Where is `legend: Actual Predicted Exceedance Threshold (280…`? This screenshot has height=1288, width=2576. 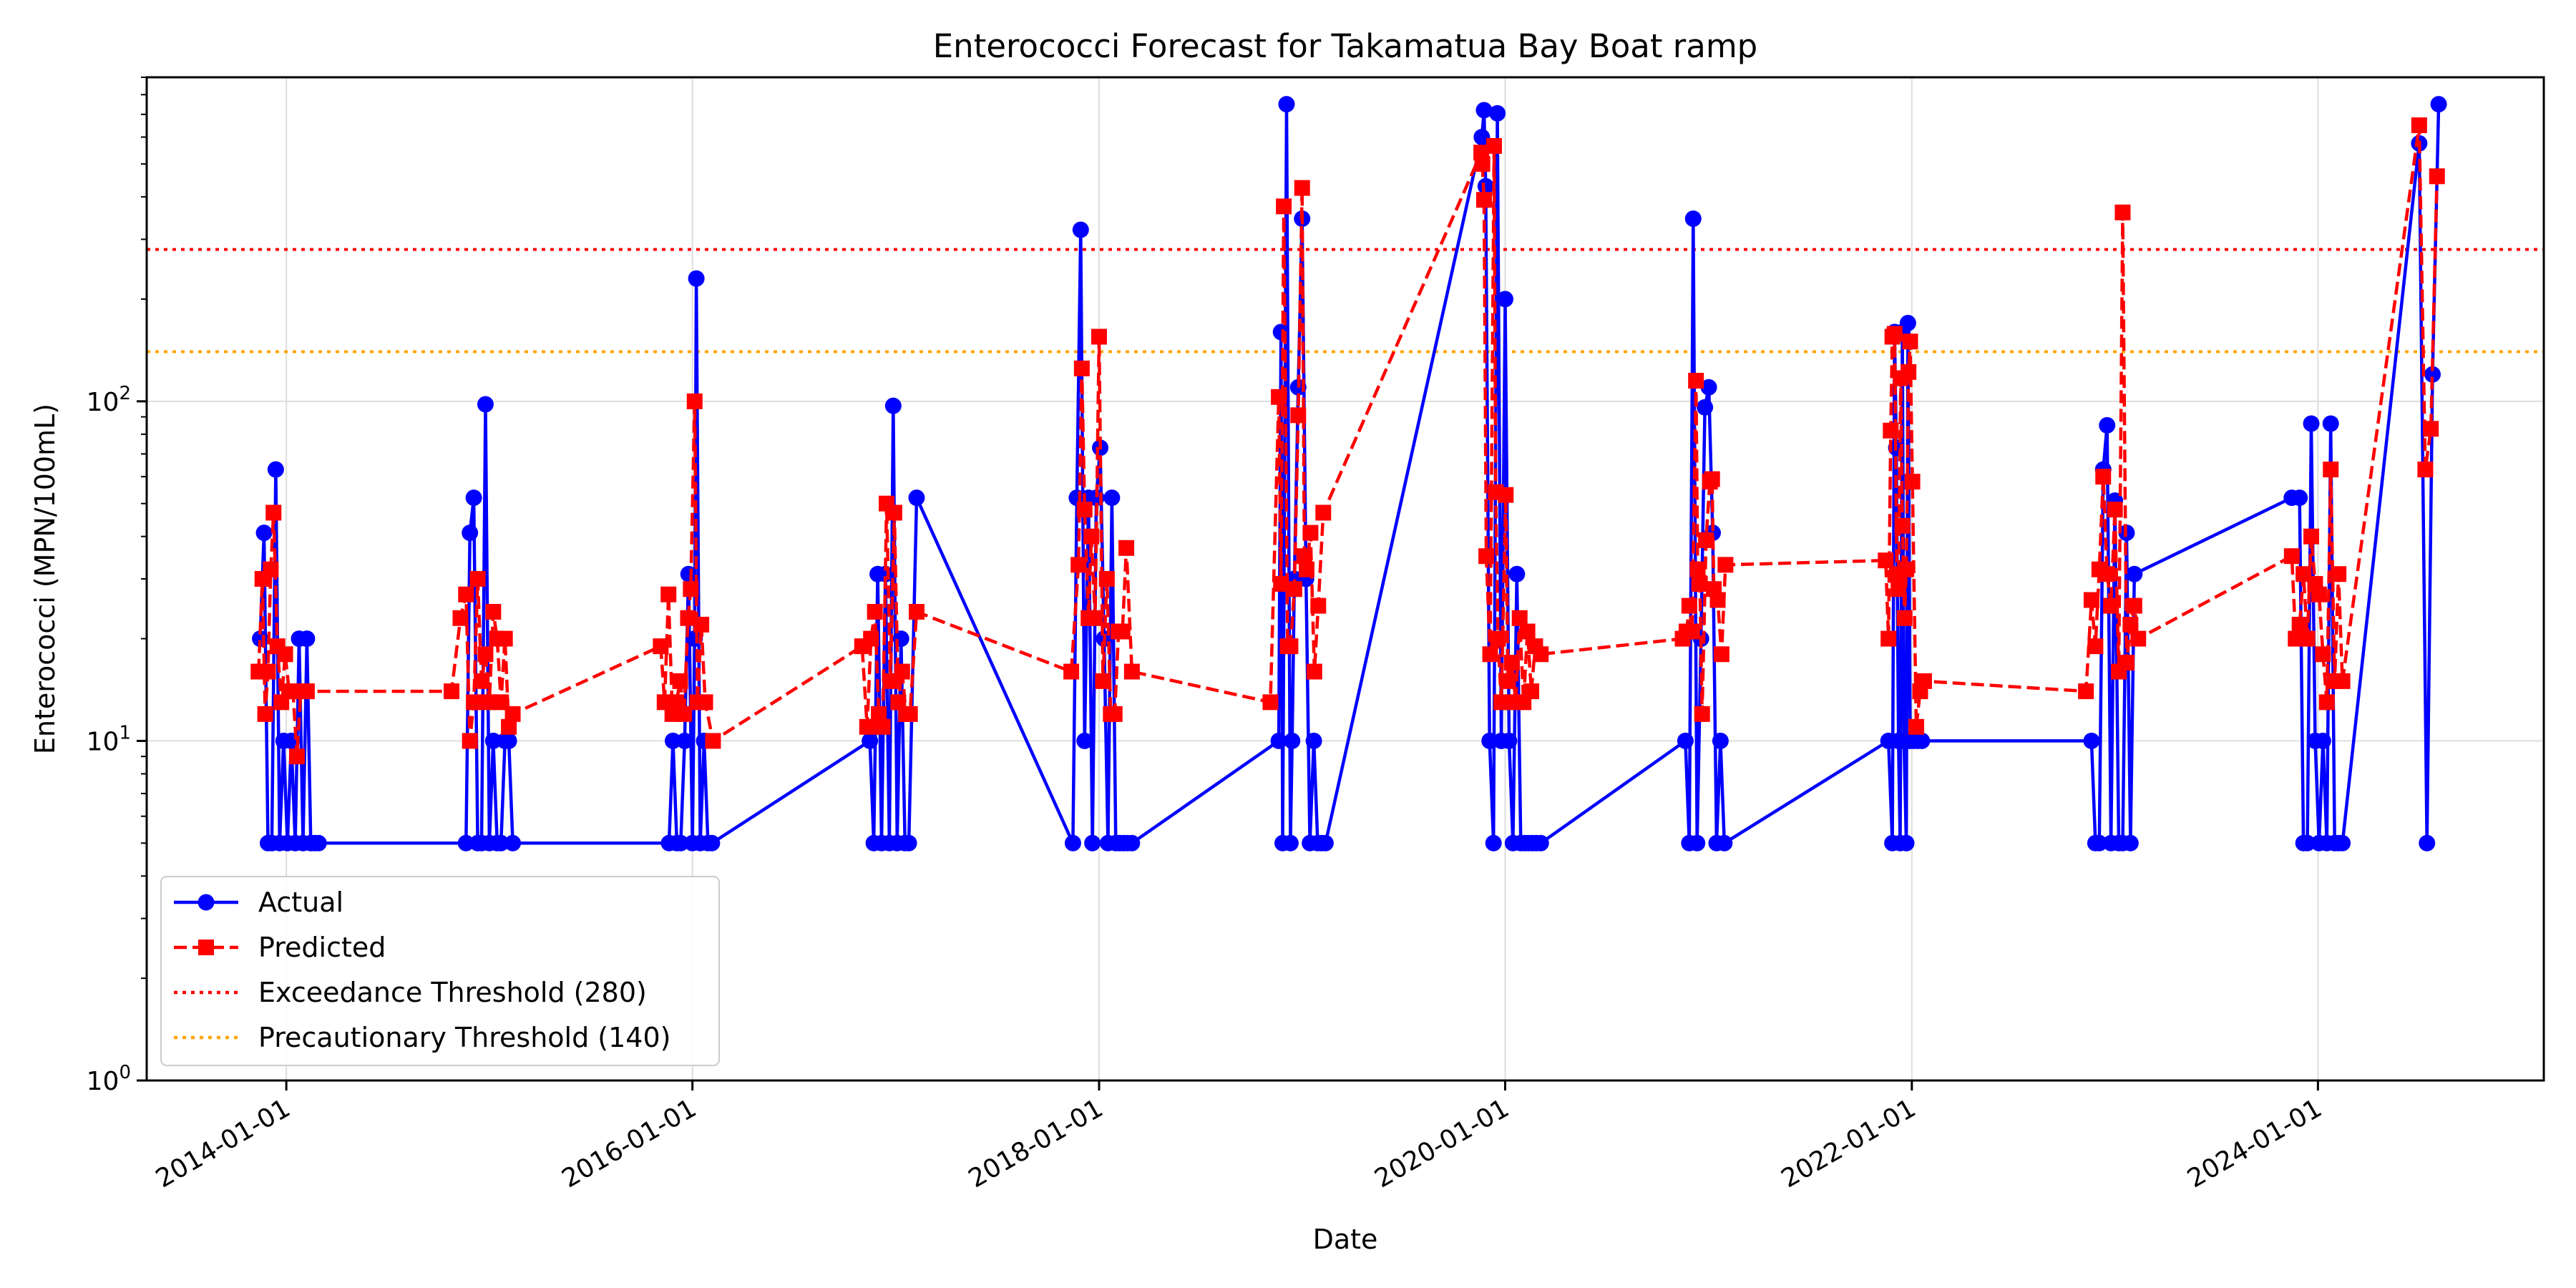
legend: Actual Predicted Exceedance Threshold (280… is located at coordinates (440, 971).